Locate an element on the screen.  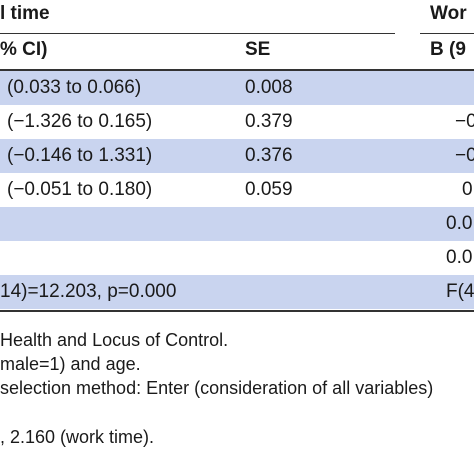
table-cell-se: 0.379 is located at coordinates (269, 121).